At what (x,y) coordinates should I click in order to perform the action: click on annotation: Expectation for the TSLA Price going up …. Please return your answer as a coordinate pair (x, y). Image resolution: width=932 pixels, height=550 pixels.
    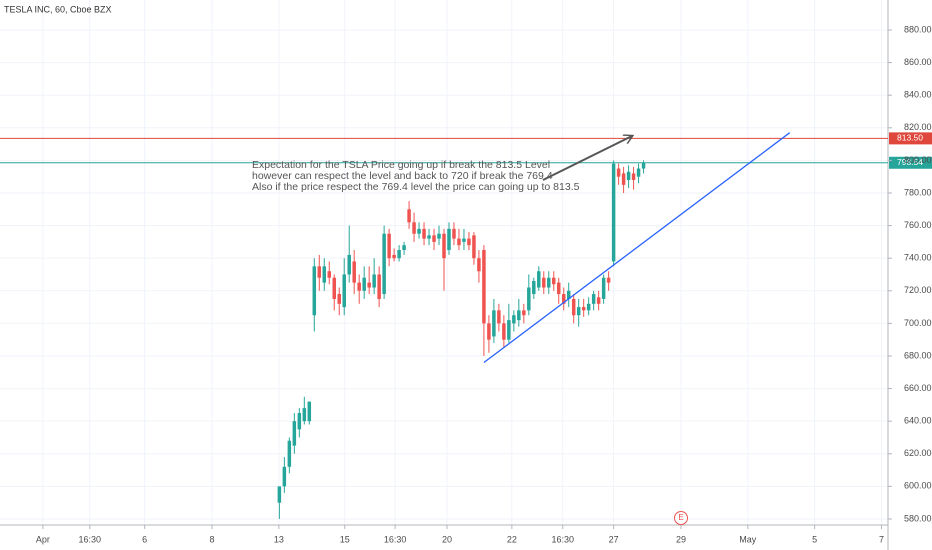
    Looking at the image, I should click on (416, 176).